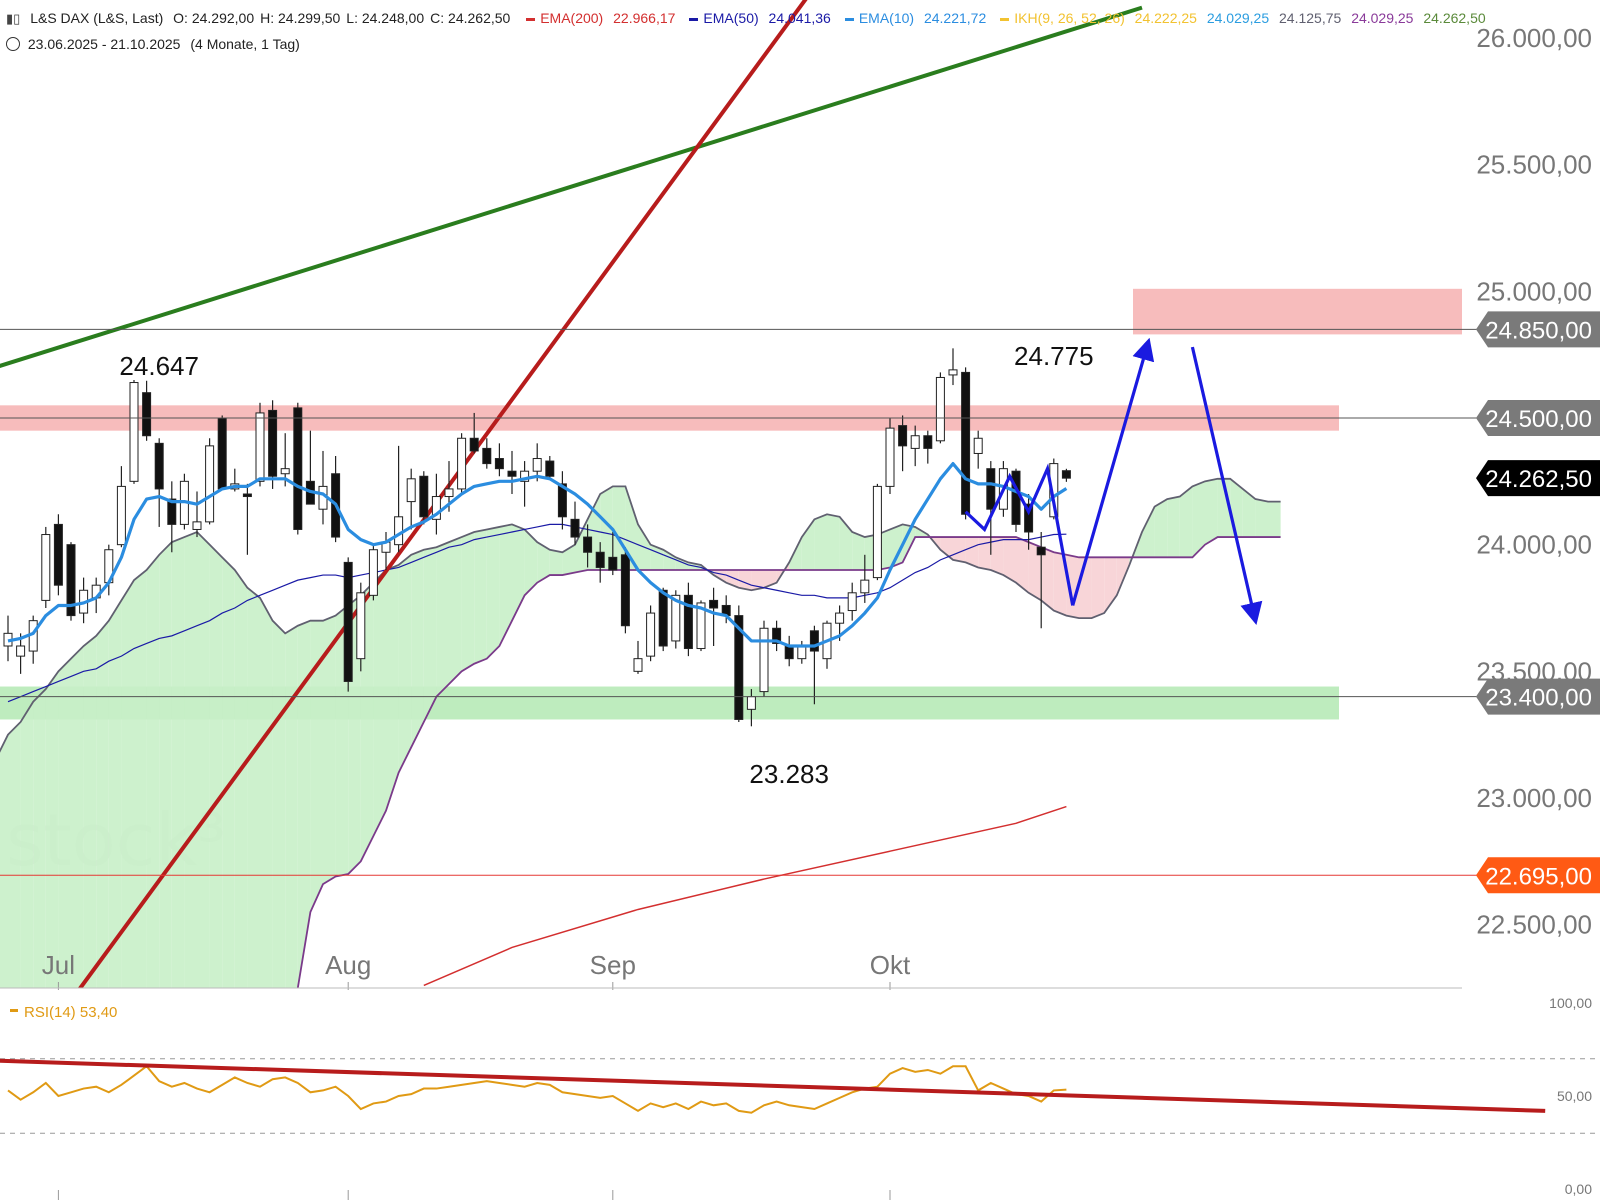  I want to click on ema10-line, so click(537, 555).